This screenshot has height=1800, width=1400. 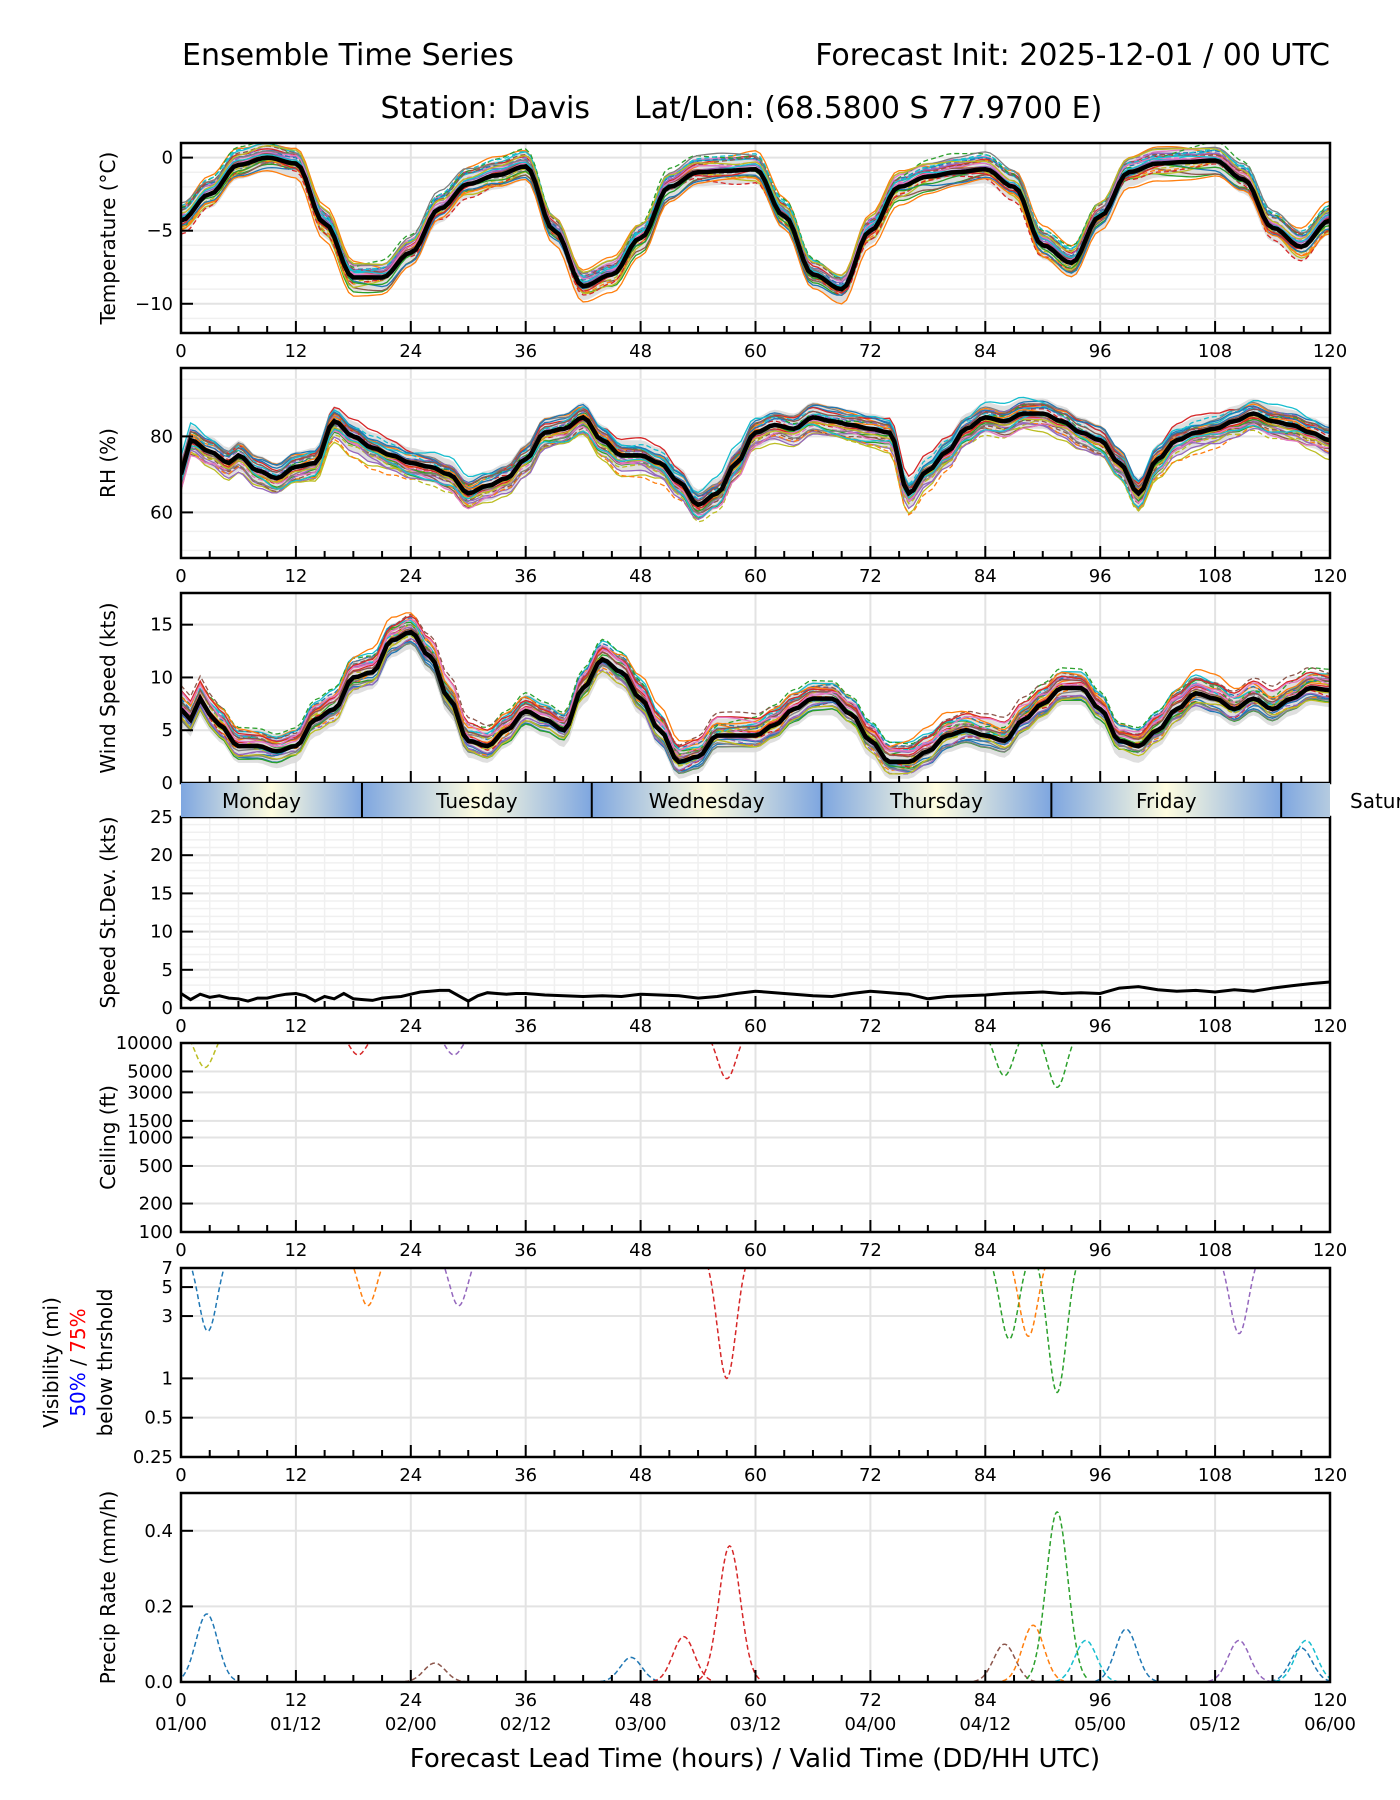 I want to click on y-tick-label: 100, so click(x=156, y=1232).